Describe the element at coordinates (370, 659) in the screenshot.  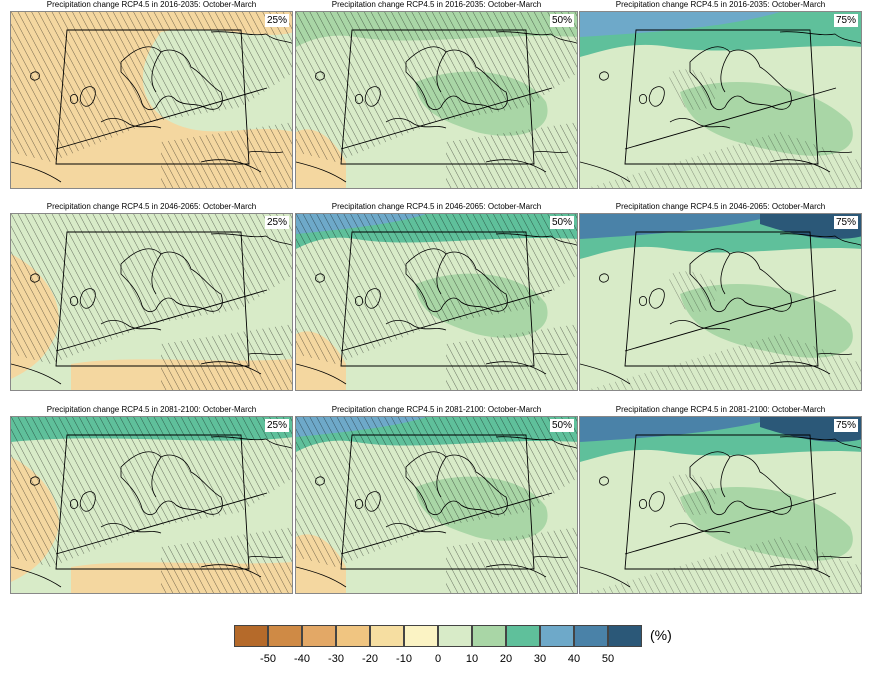
I see `colorbar-tick-label: -20` at that location.